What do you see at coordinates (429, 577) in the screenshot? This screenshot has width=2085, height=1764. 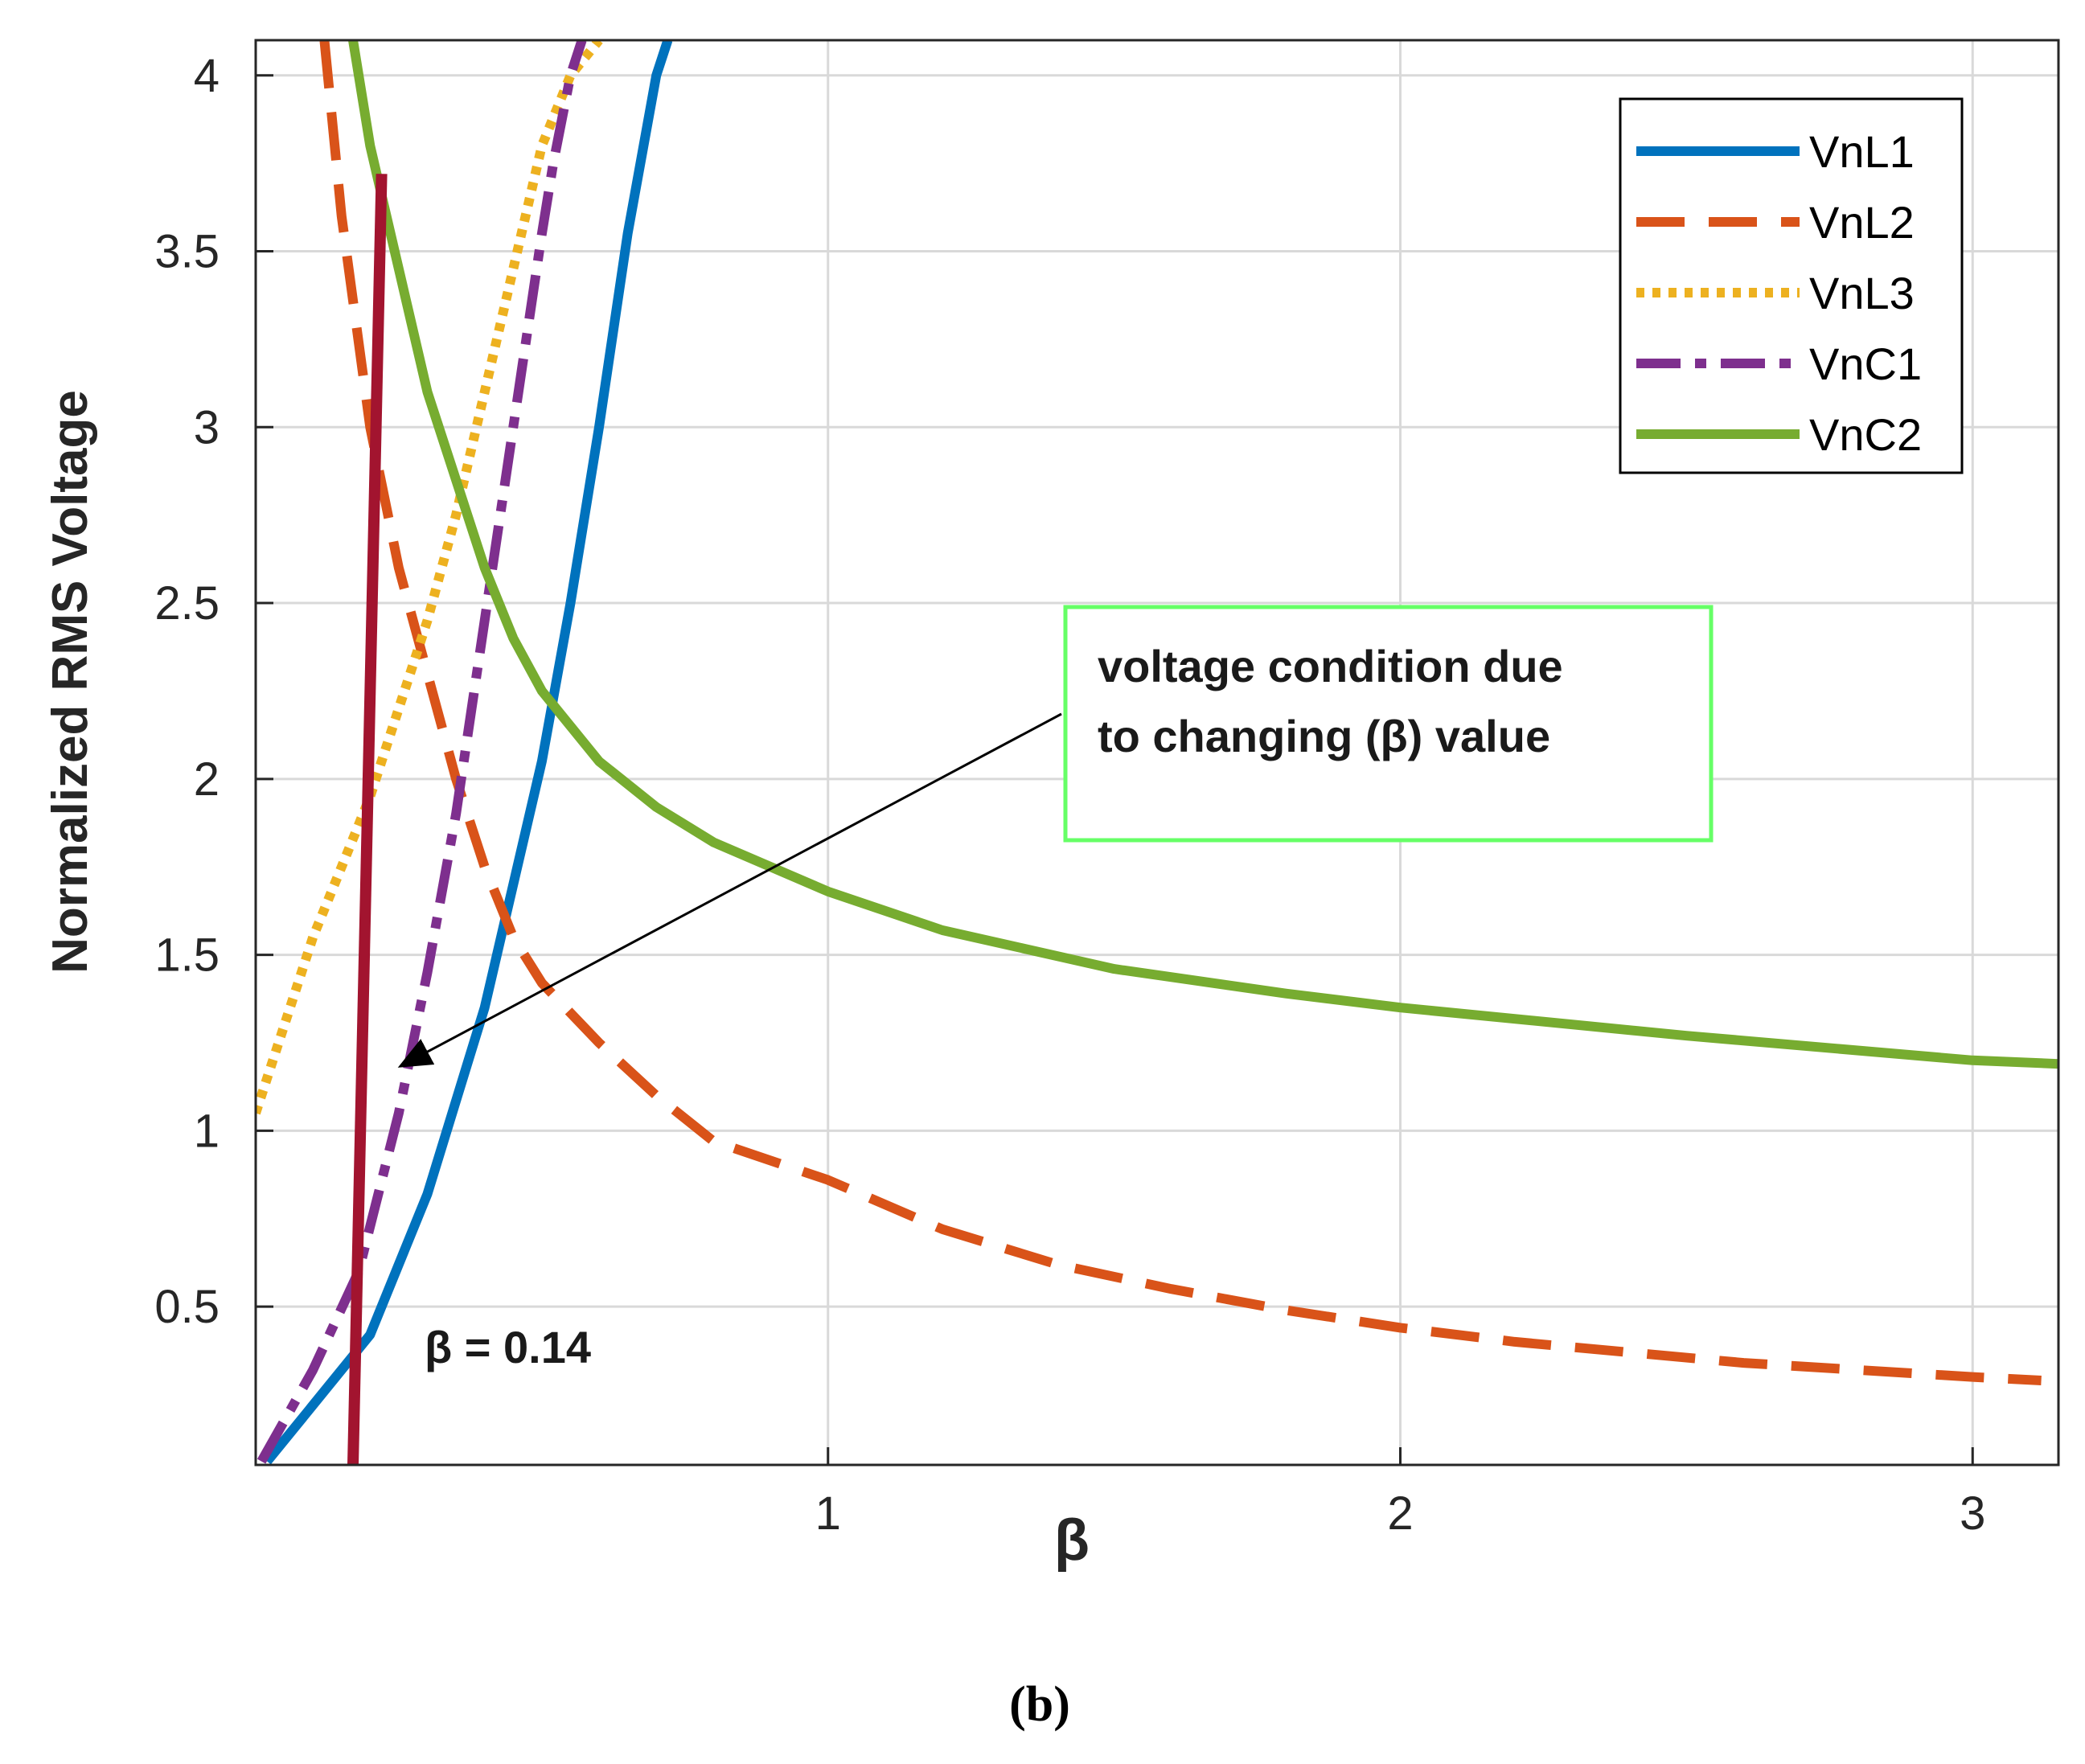 I see `series-vnl3-line` at bounding box center [429, 577].